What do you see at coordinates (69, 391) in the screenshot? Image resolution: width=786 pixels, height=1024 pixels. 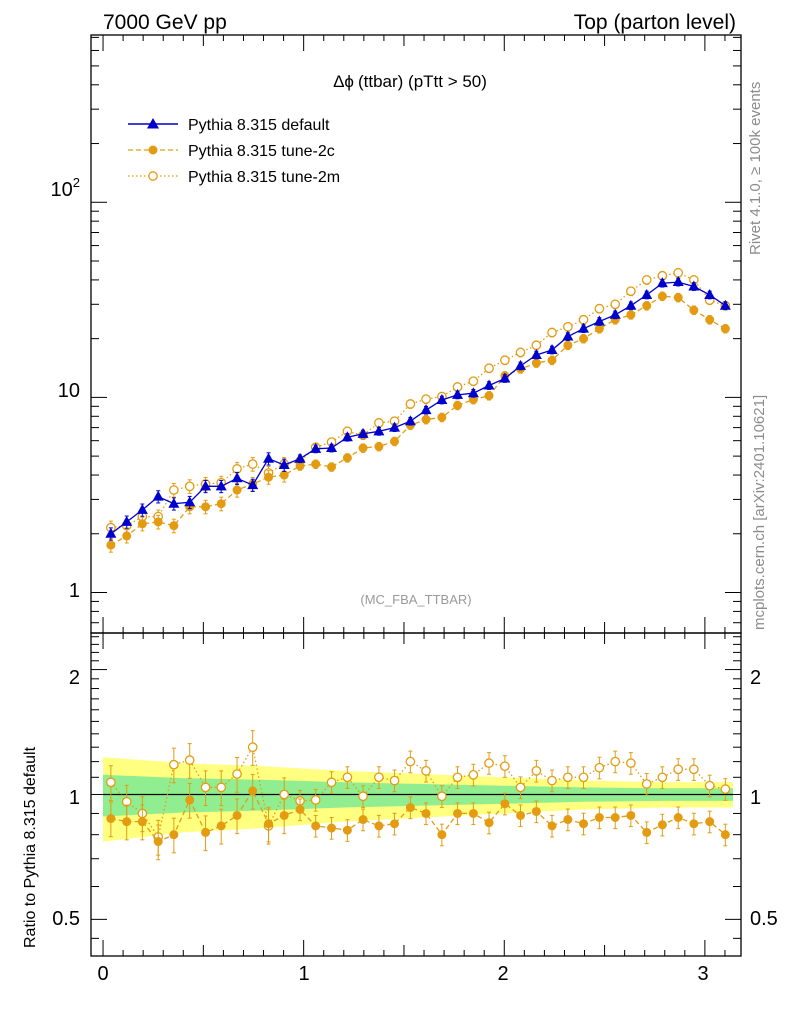 I see `y-tick-label-10: 10` at bounding box center [69, 391].